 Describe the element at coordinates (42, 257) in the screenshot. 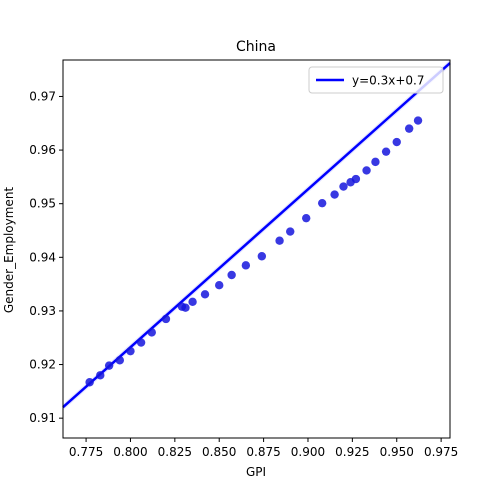

I see `y-tick-label: 0.94` at that location.